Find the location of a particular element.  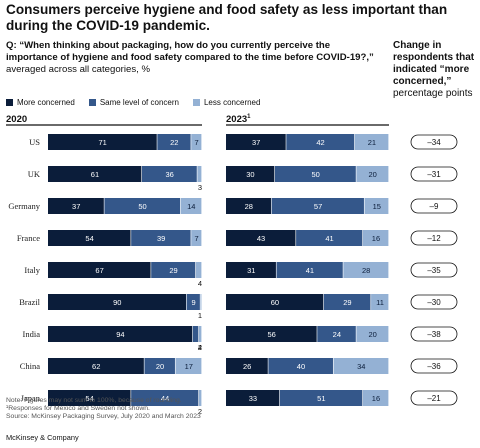

change-value: –30 is located at coordinates (434, 302).